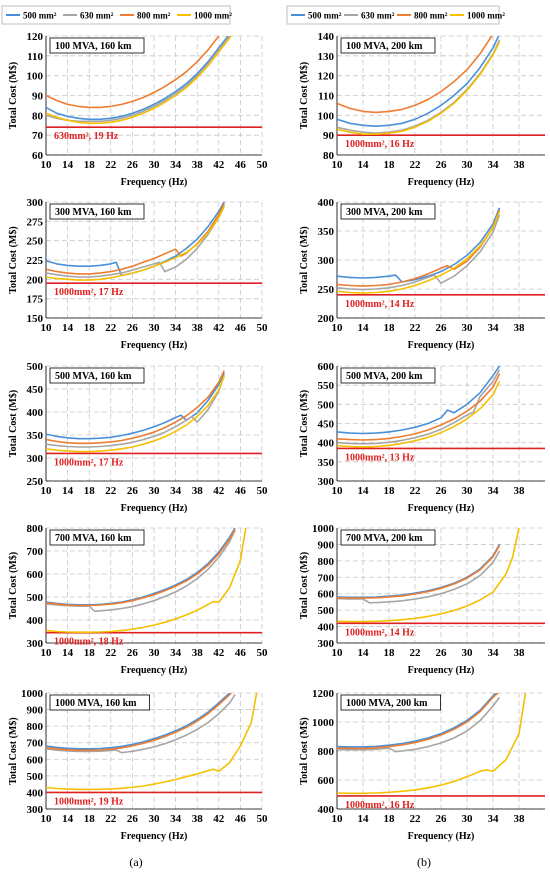 The image size is (550, 877). What do you see at coordinates (35, 482) in the screenshot?
I see `y-tick-label: 250` at bounding box center [35, 482].